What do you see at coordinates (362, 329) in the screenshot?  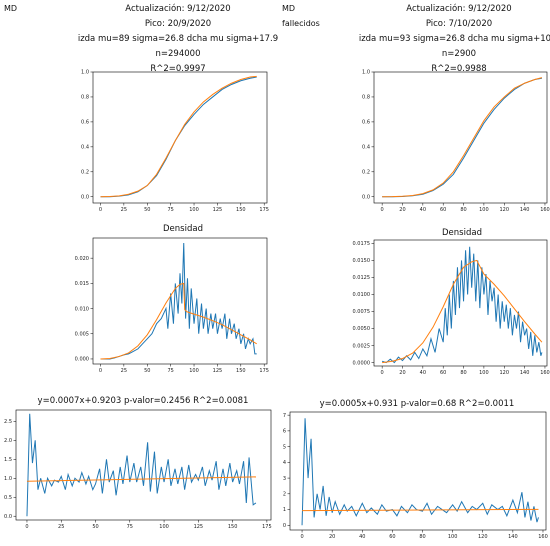 I see `density-right-ytick-label: 0.0050` at bounding box center [362, 329].